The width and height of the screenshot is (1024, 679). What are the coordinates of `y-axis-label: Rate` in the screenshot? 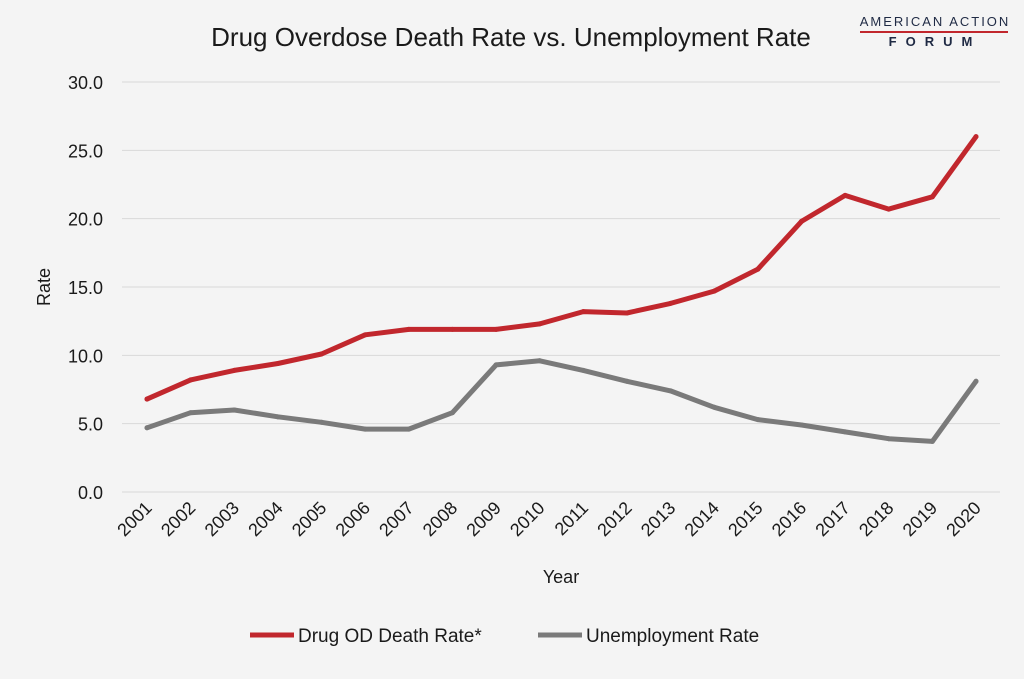 It's located at (44, 287).